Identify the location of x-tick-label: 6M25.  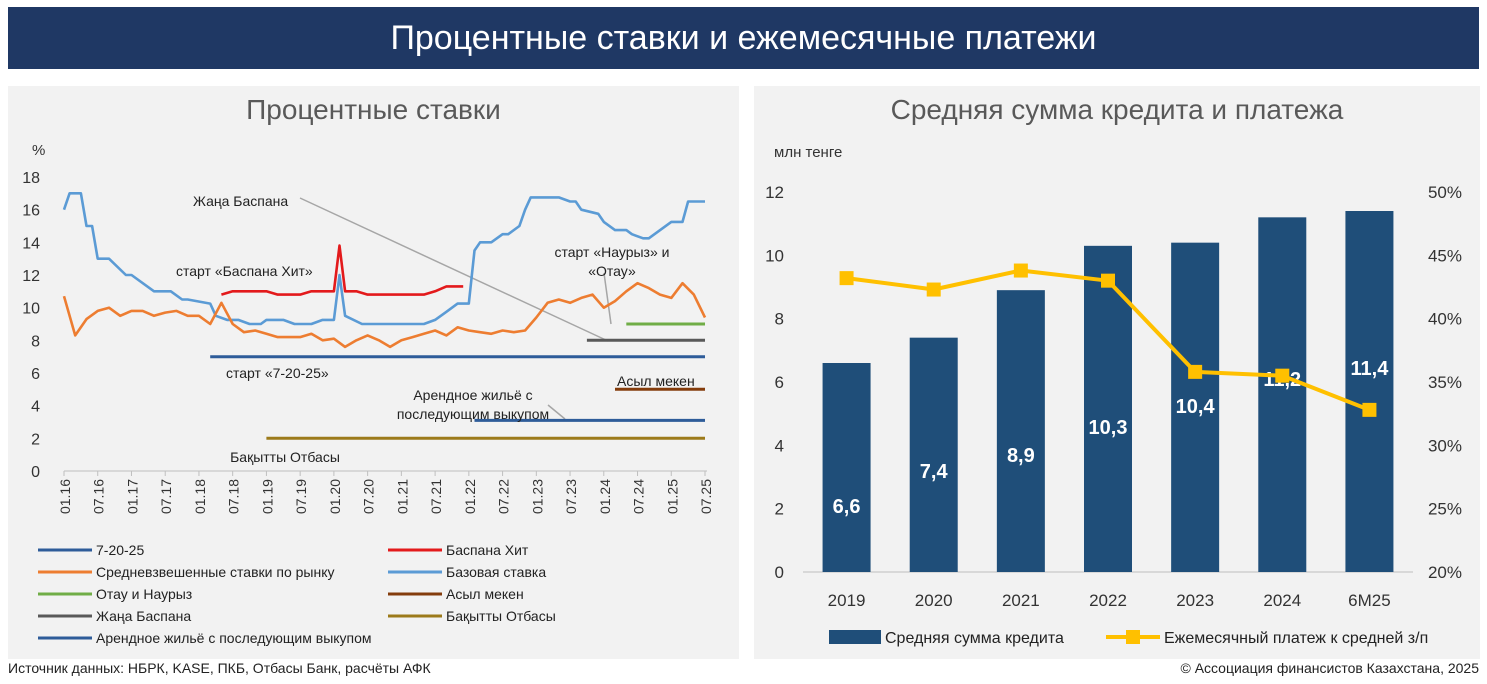
(1369, 600).